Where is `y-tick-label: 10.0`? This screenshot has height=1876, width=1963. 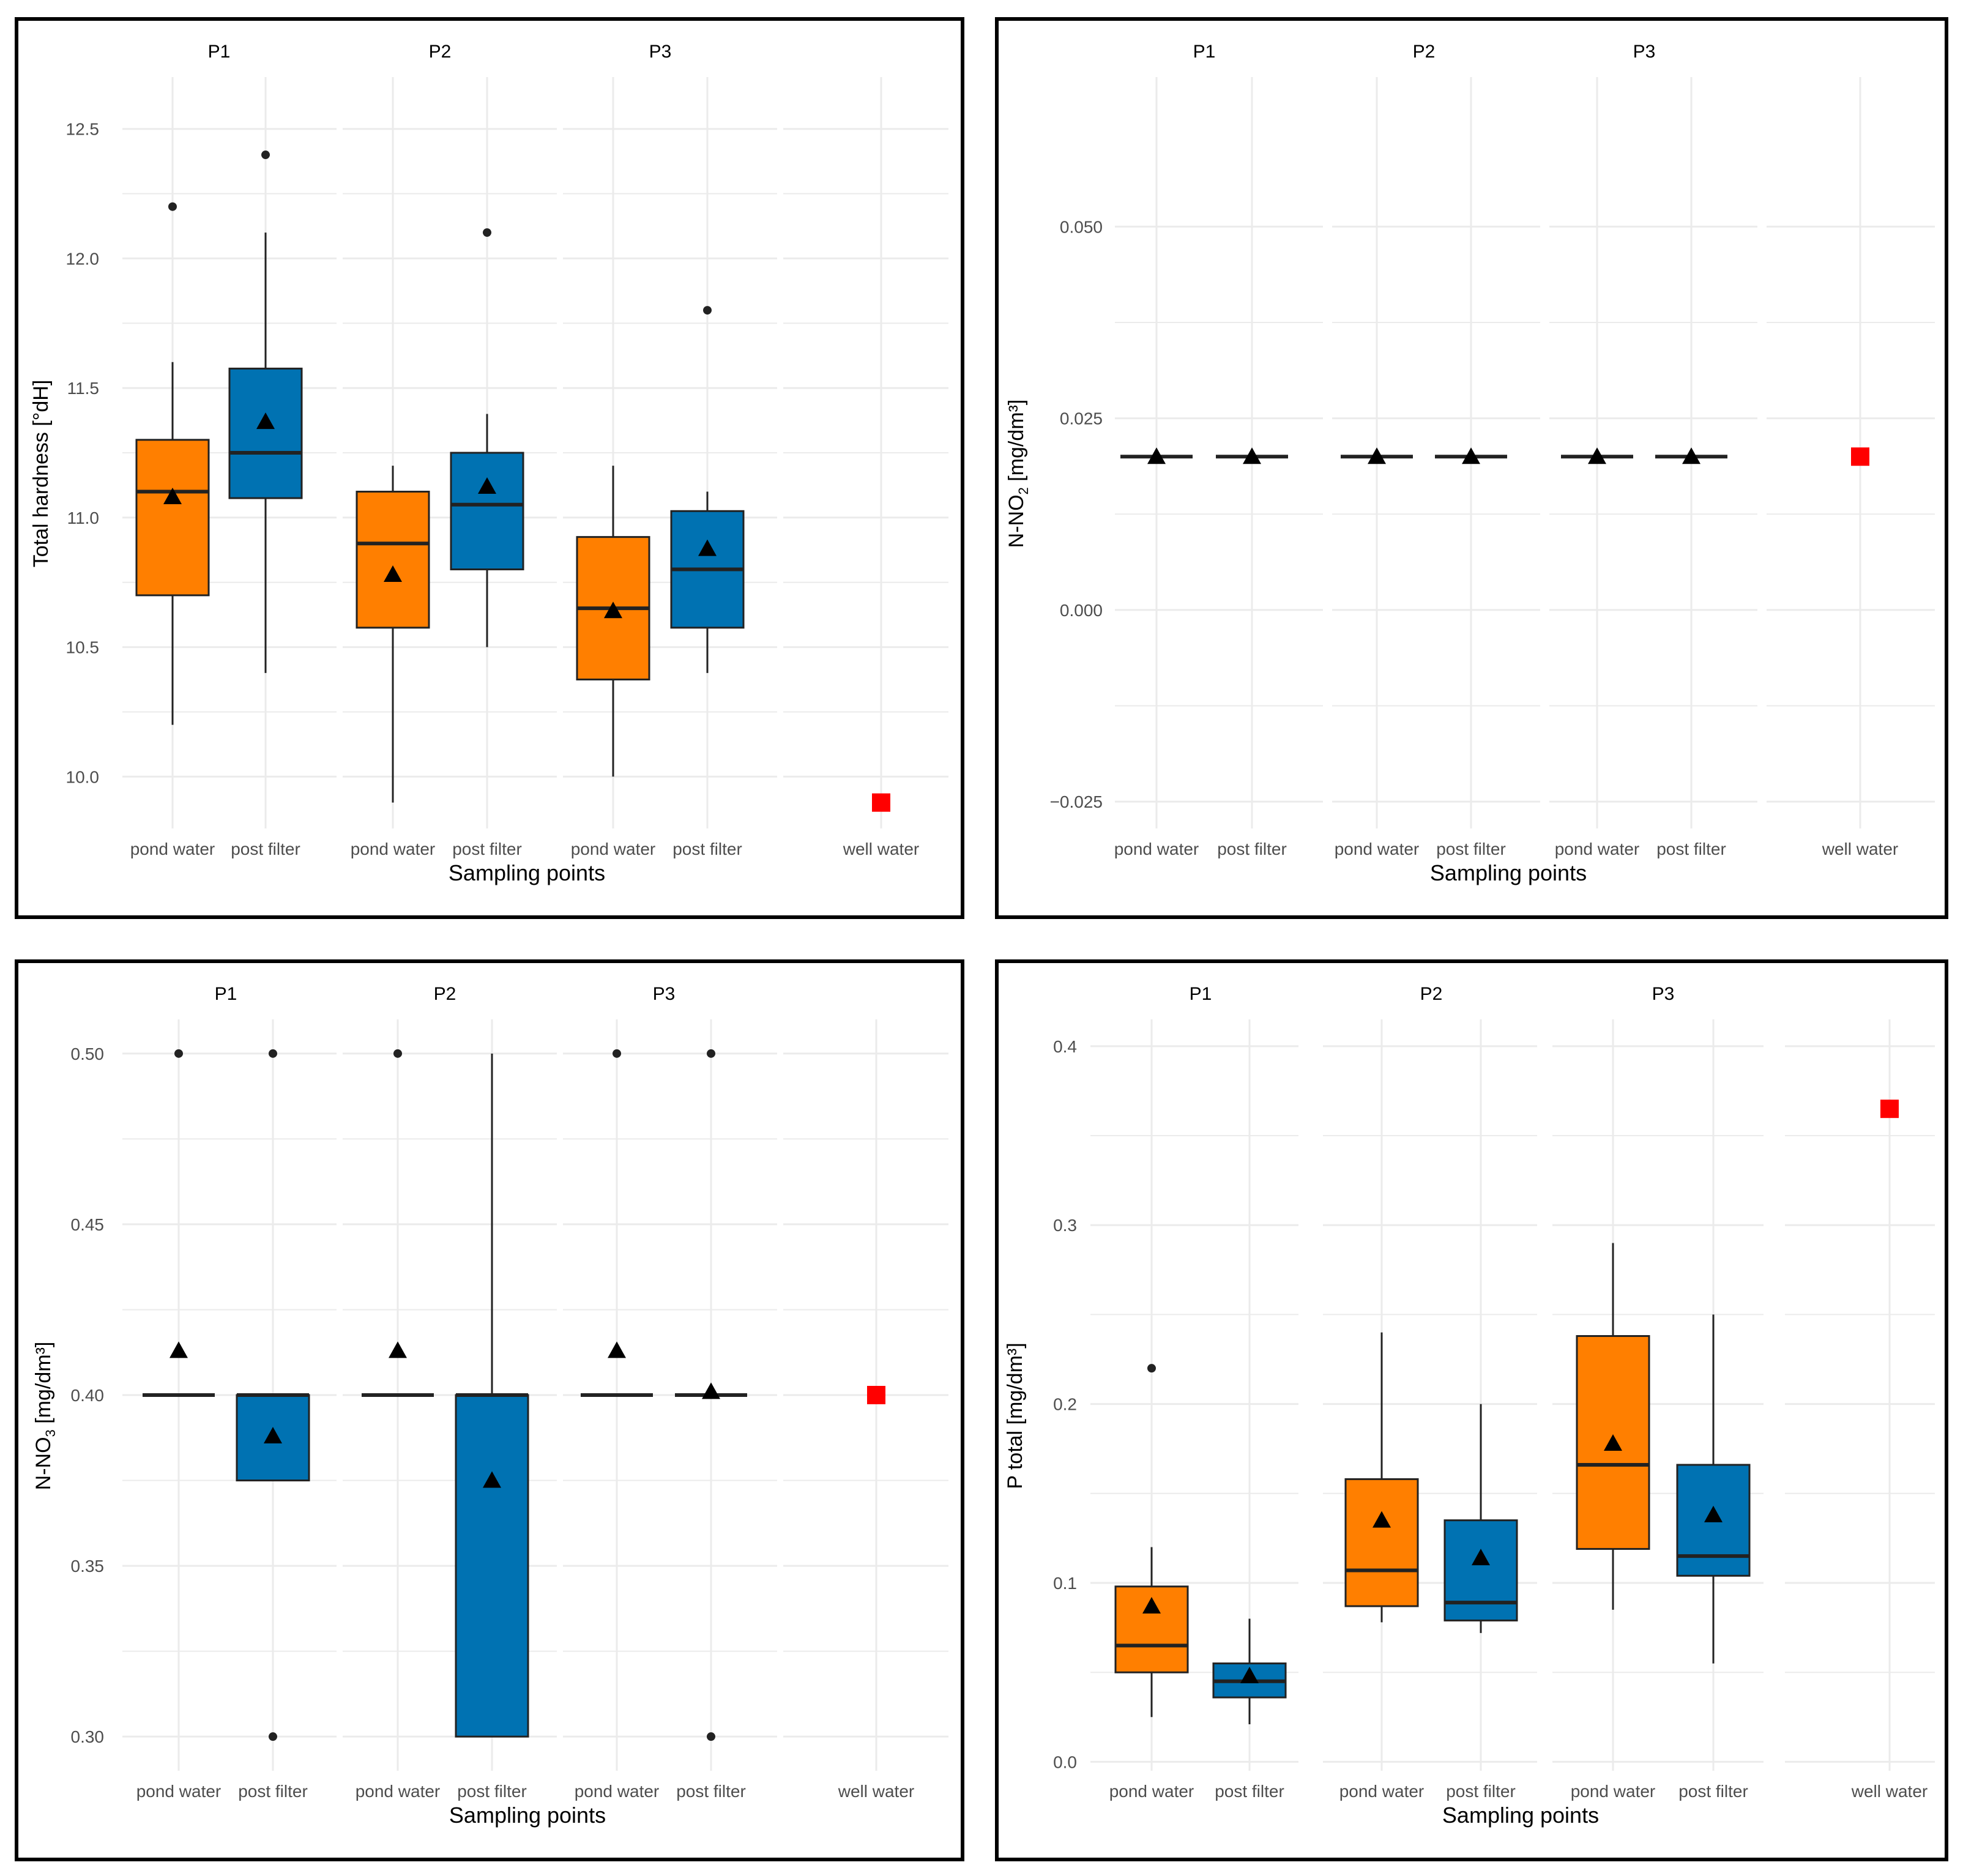 y-tick-label: 10.0 is located at coordinates (83, 776).